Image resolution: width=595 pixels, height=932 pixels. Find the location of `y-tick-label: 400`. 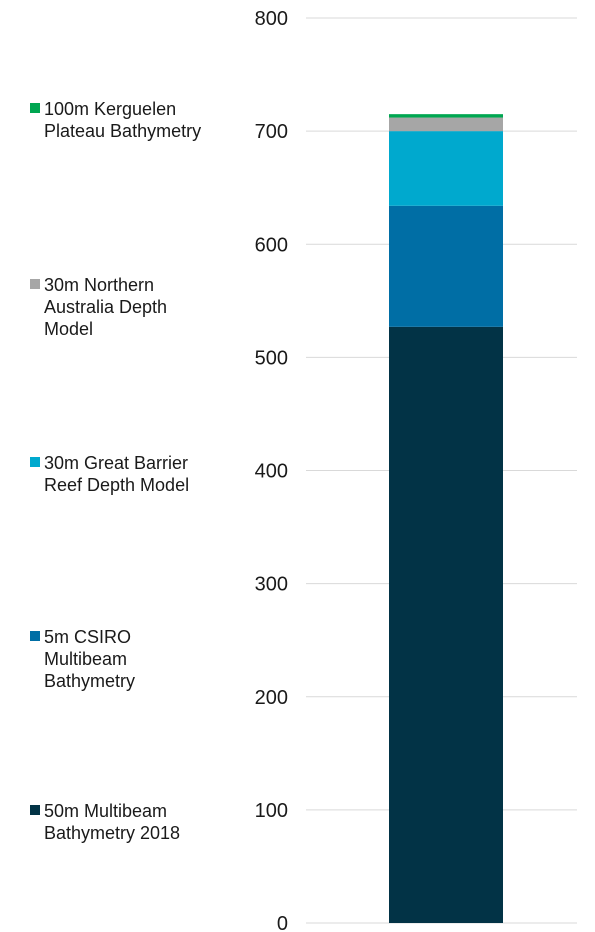

y-tick-label: 400 is located at coordinates (271, 472).